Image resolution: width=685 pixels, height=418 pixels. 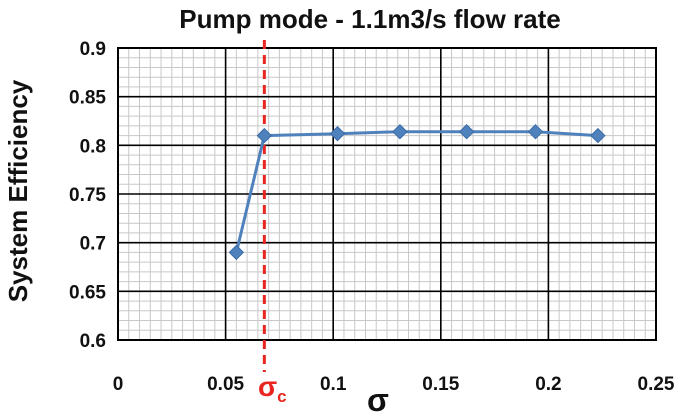 What do you see at coordinates (93, 341) in the screenshot?
I see `y-tick-label: 0.6` at bounding box center [93, 341].